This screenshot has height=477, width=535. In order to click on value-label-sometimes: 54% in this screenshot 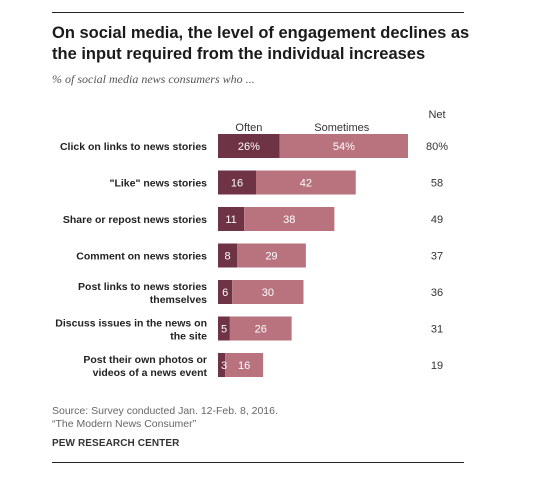, I will do `click(344, 147)`.